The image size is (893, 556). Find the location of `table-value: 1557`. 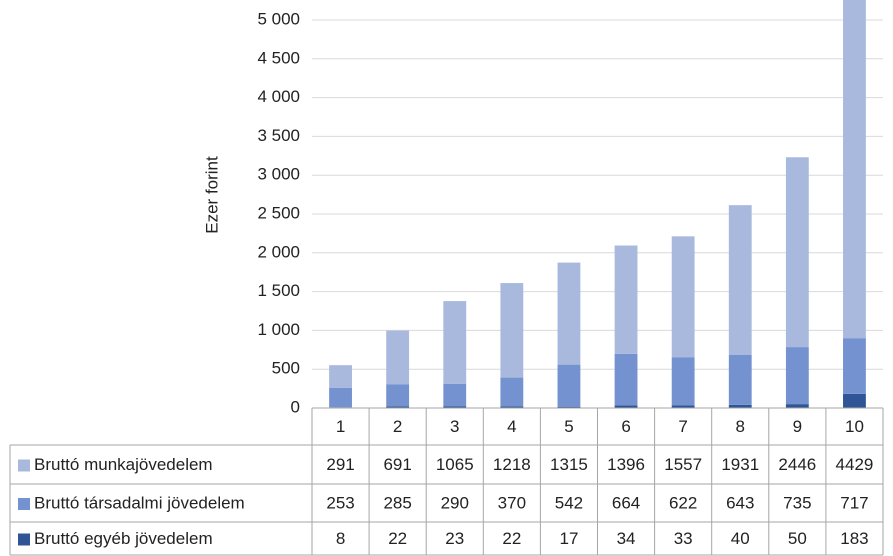

table-value: 1557 is located at coordinates (683, 464).